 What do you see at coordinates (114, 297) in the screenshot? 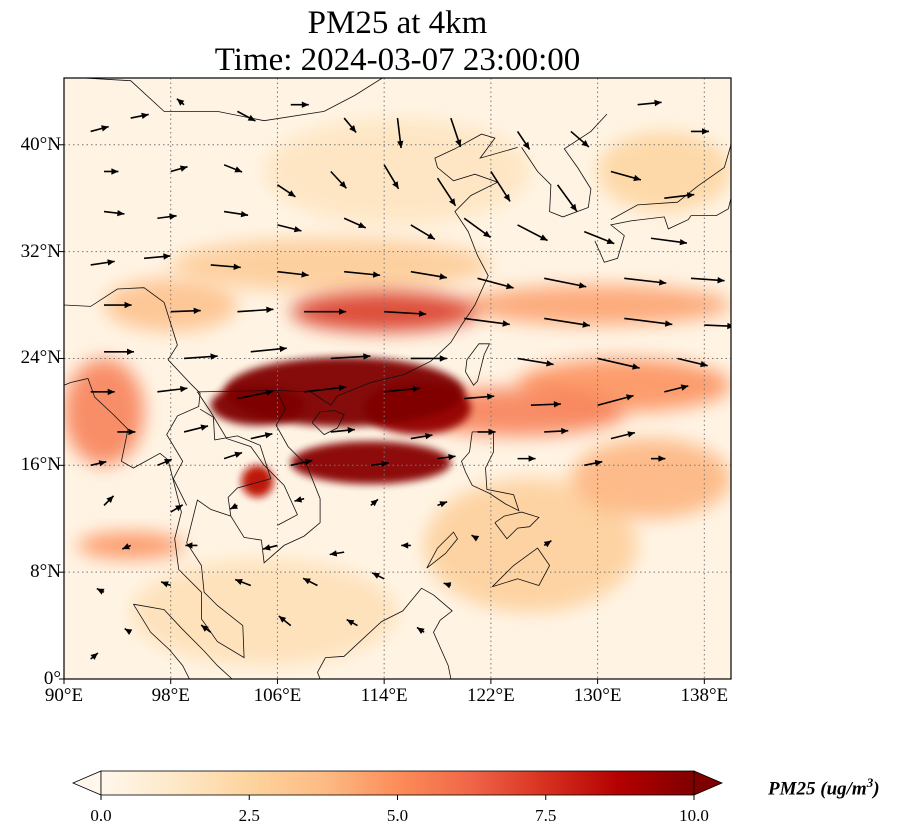
I see `himalaya-border-line` at bounding box center [114, 297].